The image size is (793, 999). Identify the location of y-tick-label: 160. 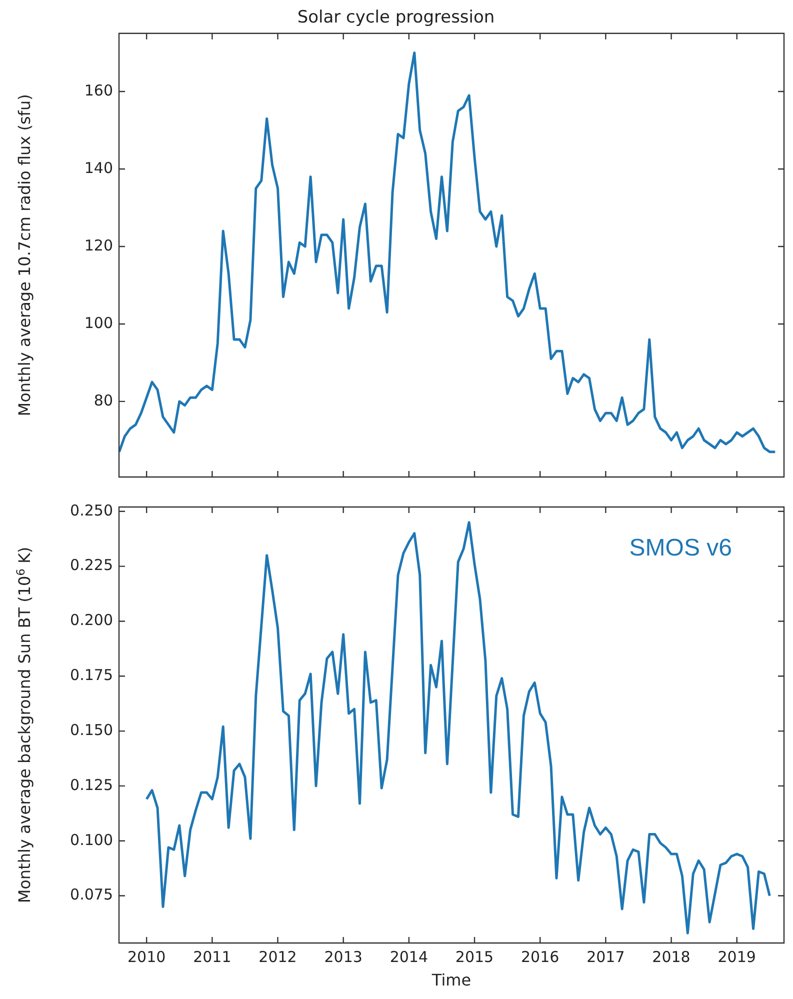
(98, 90).